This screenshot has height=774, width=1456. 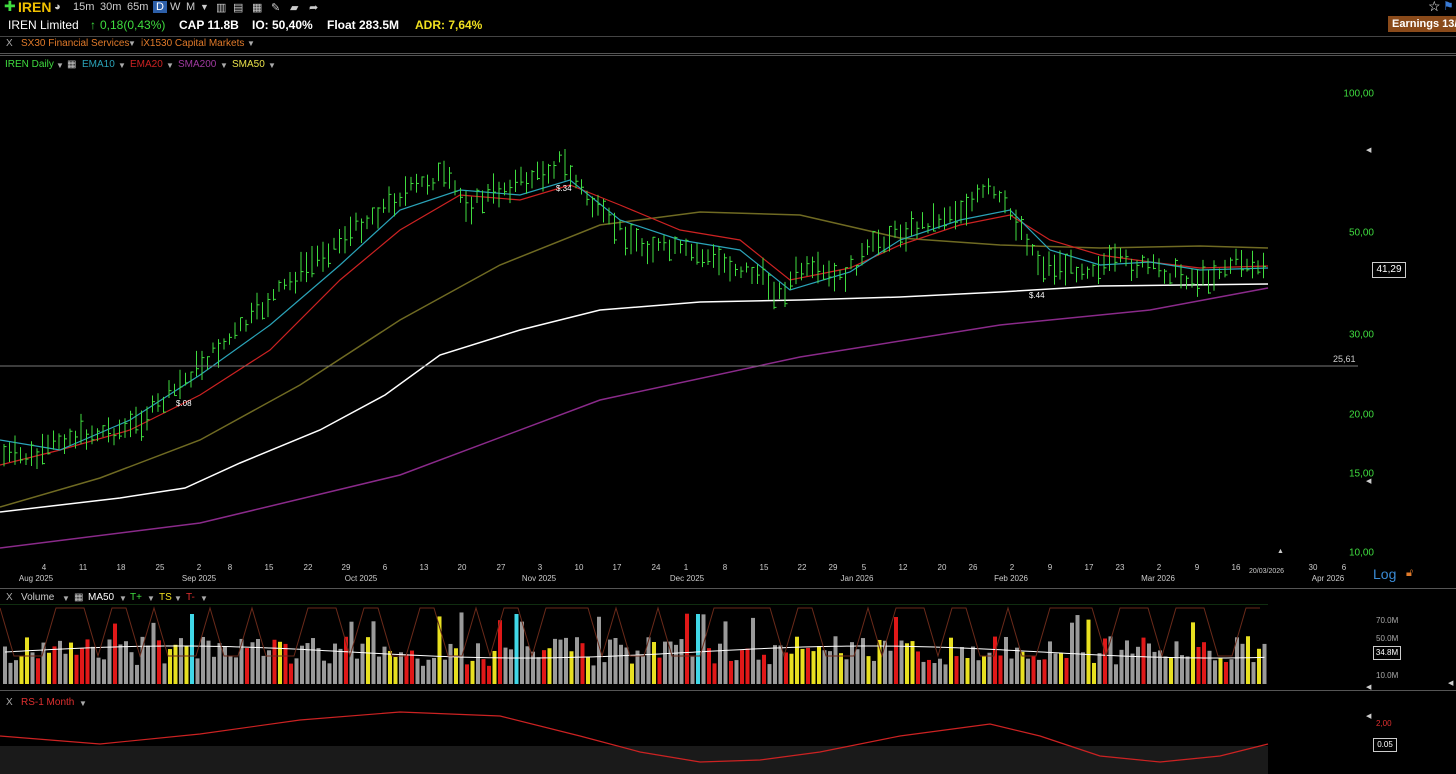 I want to click on ema20-dropdown-icon: ▼, so click(x=170, y=65).